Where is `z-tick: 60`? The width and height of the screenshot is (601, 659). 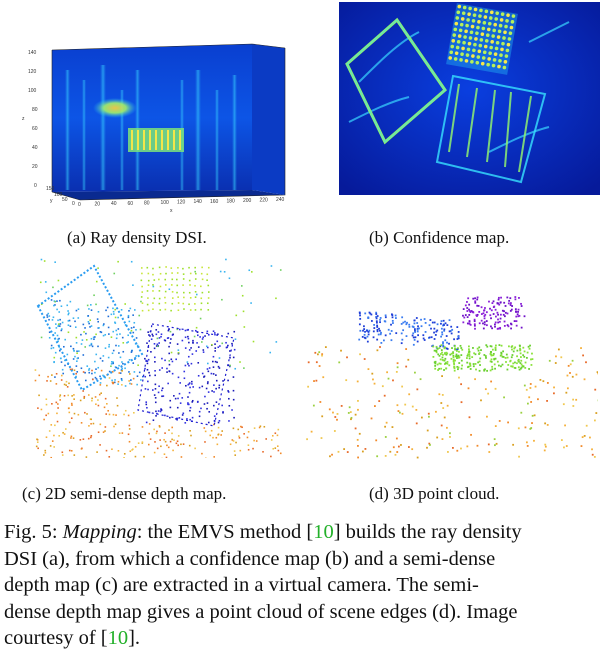
z-tick: 60 is located at coordinates (35, 129).